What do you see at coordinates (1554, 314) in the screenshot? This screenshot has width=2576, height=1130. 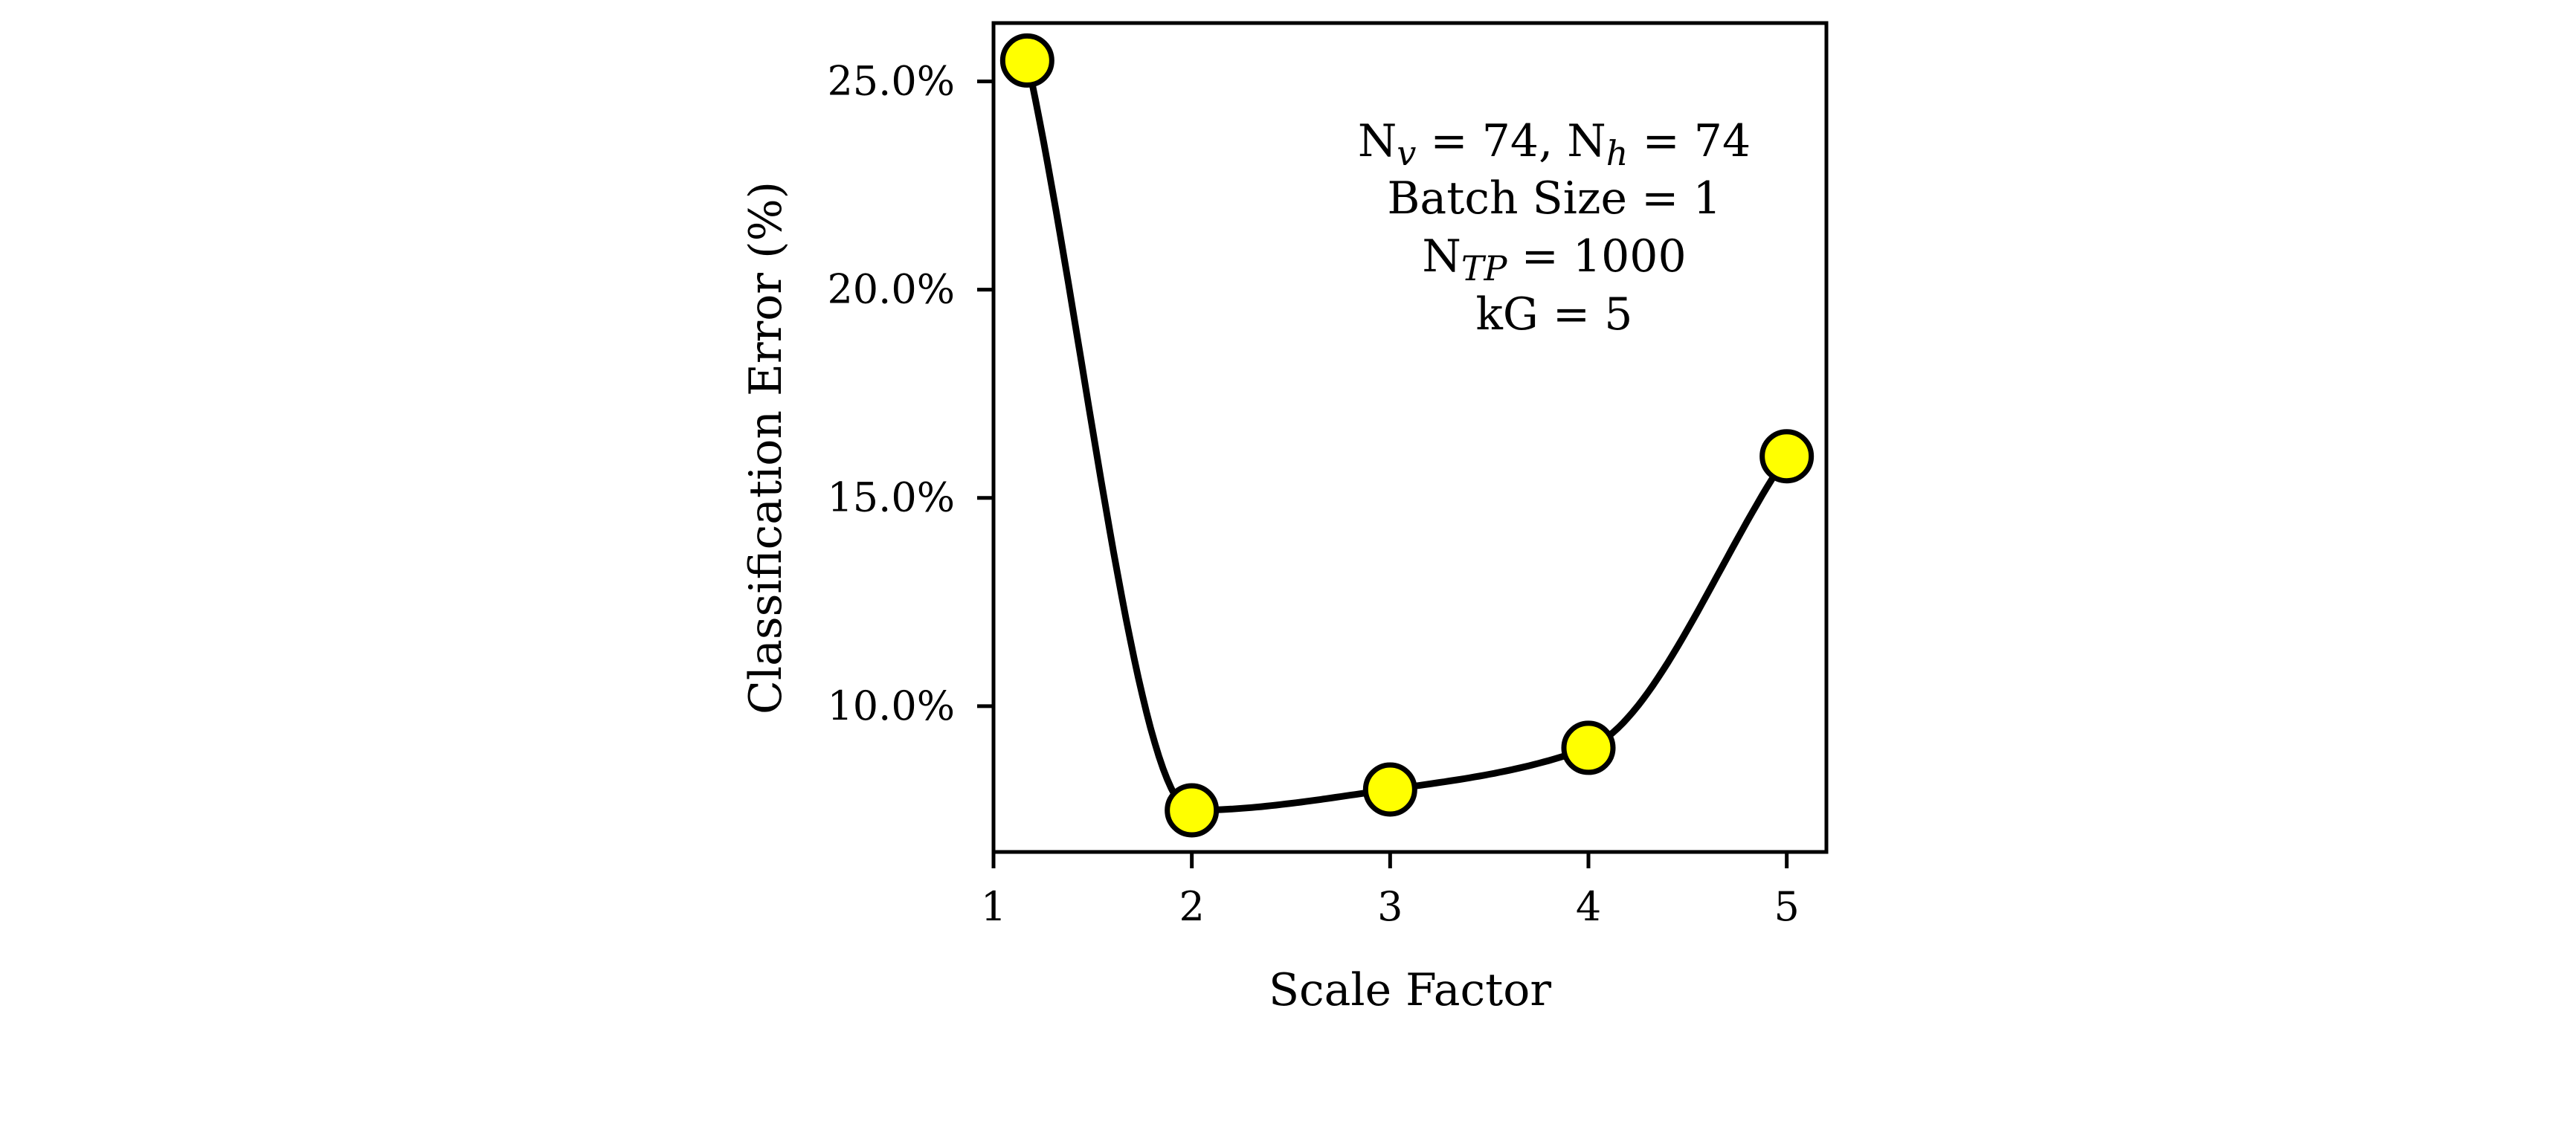 I see `annotation-line: kG = 5` at bounding box center [1554, 314].